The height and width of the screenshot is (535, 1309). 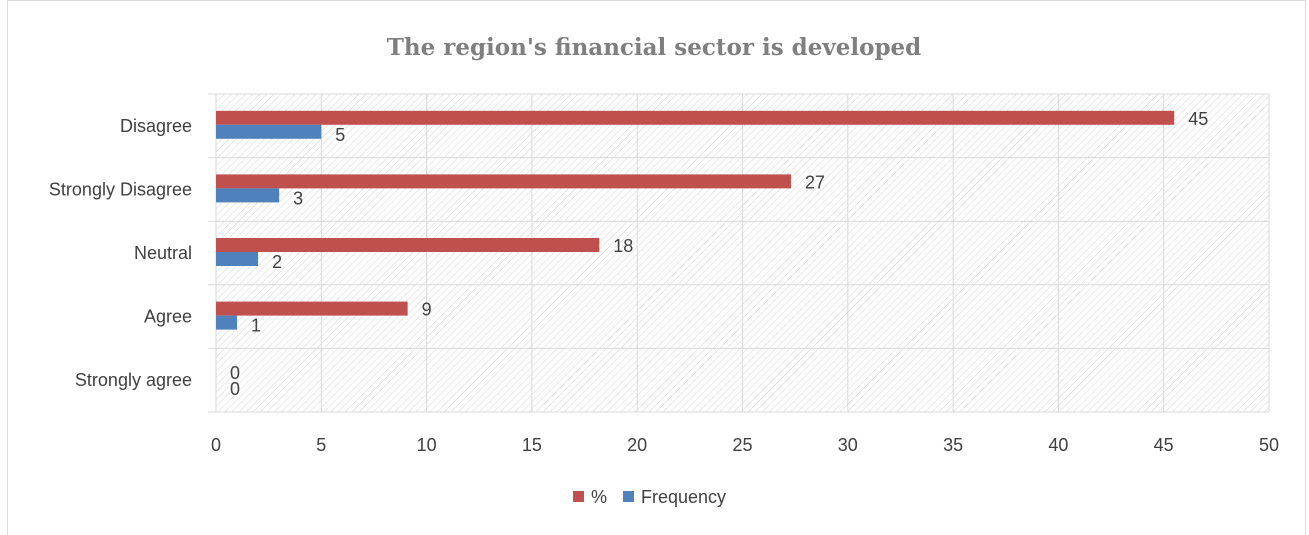 I want to click on x-tick-label: 5, so click(x=321, y=445).